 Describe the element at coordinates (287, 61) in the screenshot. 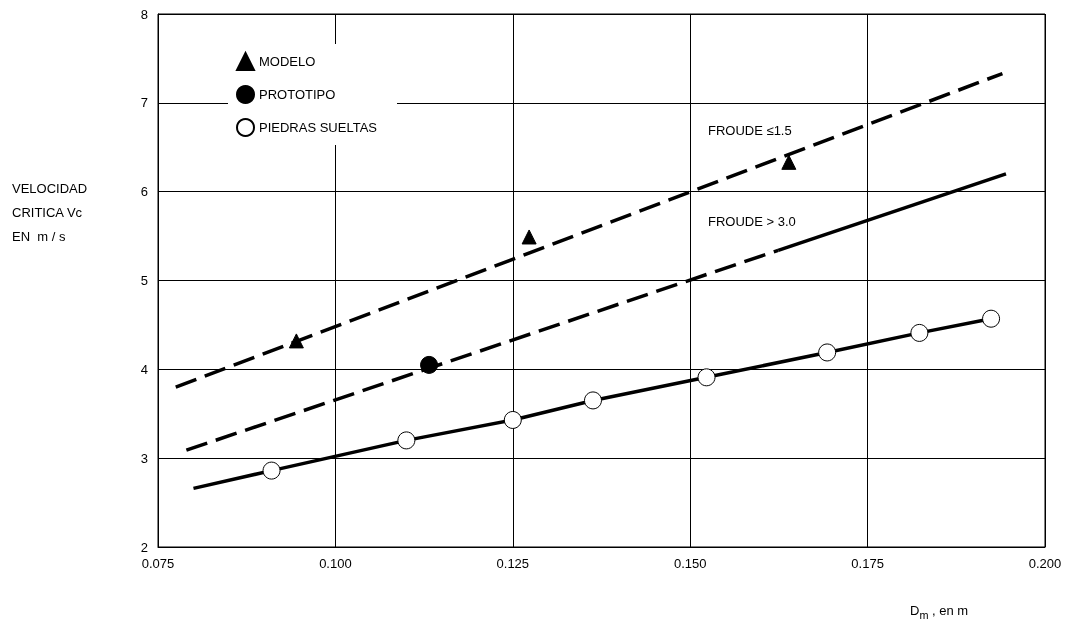

I see `legend-label: MODELO` at that location.